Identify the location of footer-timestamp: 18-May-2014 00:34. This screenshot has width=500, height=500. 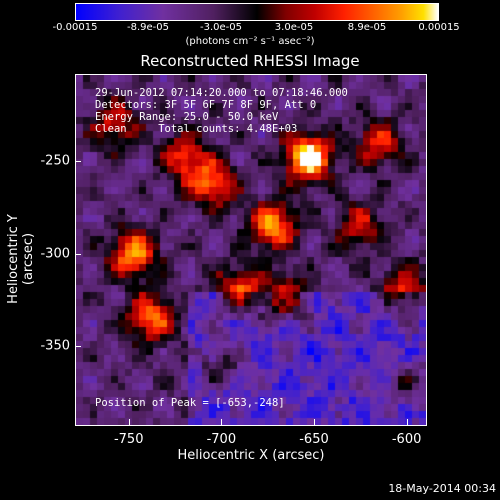
(442, 488).